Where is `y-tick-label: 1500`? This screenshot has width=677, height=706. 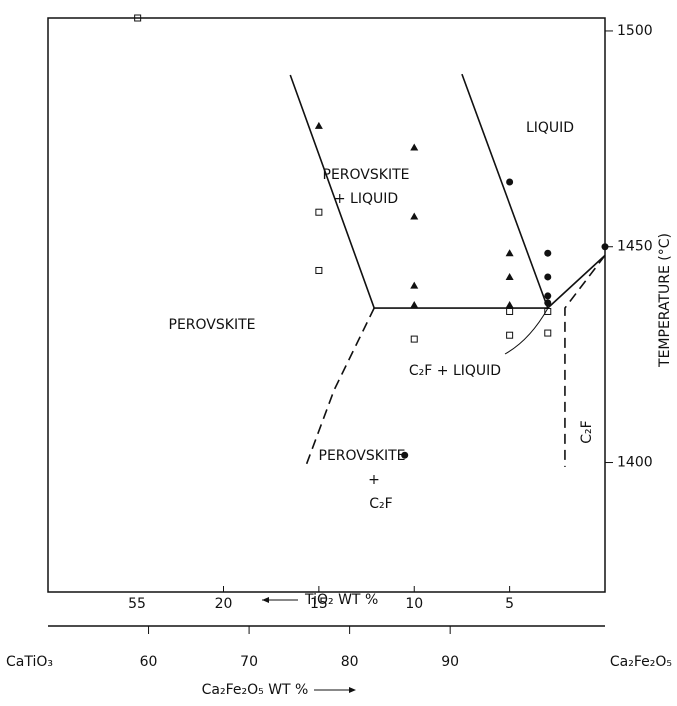
y-tick-label: 1500 is located at coordinates (635, 31).